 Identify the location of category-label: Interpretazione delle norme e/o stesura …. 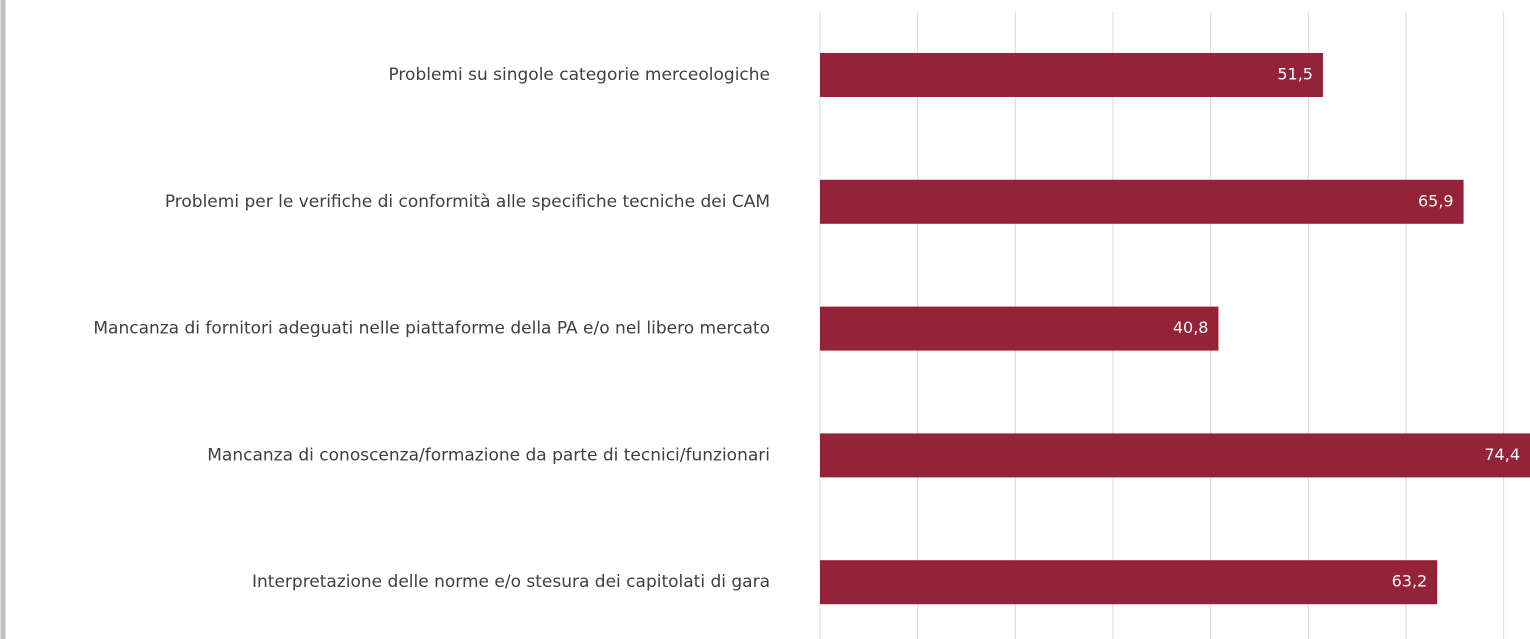
(511, 582).